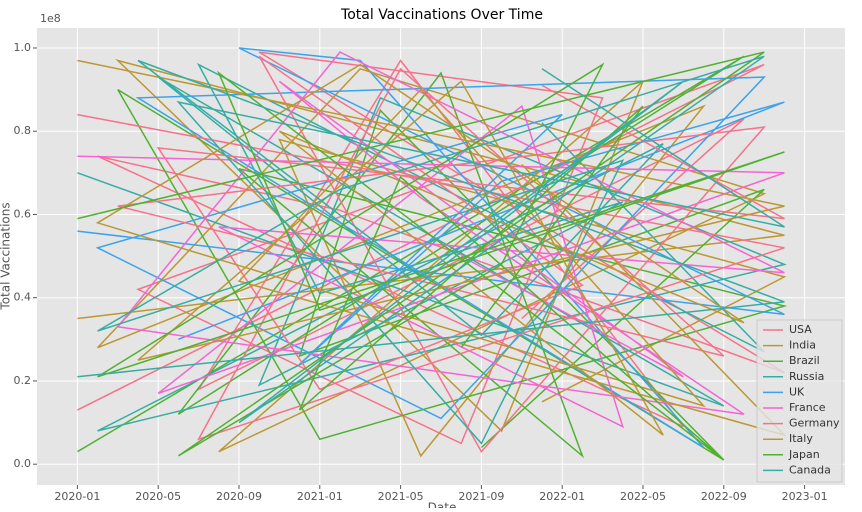 This screenshot has width=862, height=512. Describe the element at coordinates (643, 496) in the screenshot. I see `x-tick-label: 2022-05` at that location.